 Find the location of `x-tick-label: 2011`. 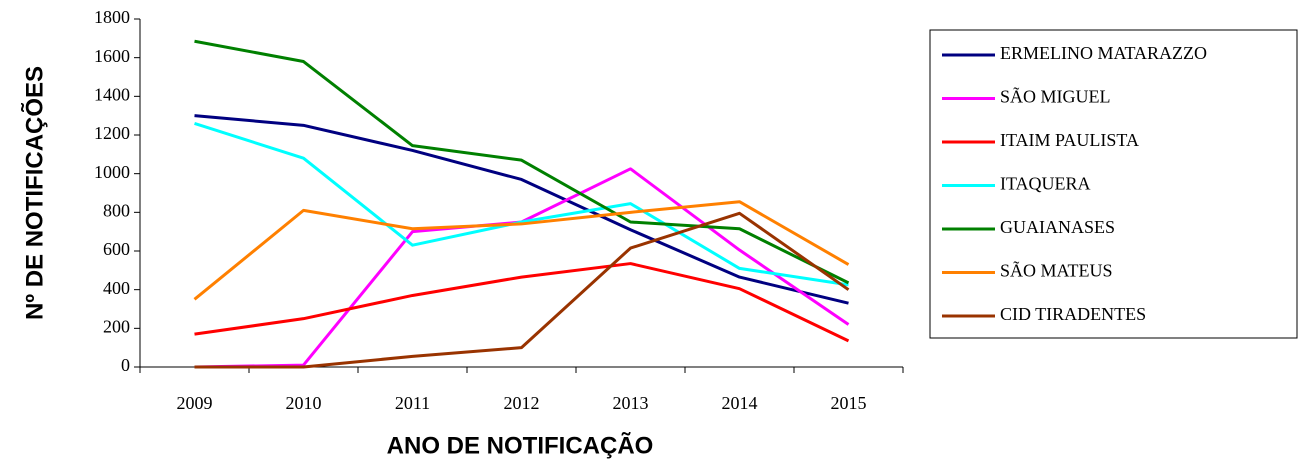

x-tick-label: 2011 is located at coordinates (412, 403).